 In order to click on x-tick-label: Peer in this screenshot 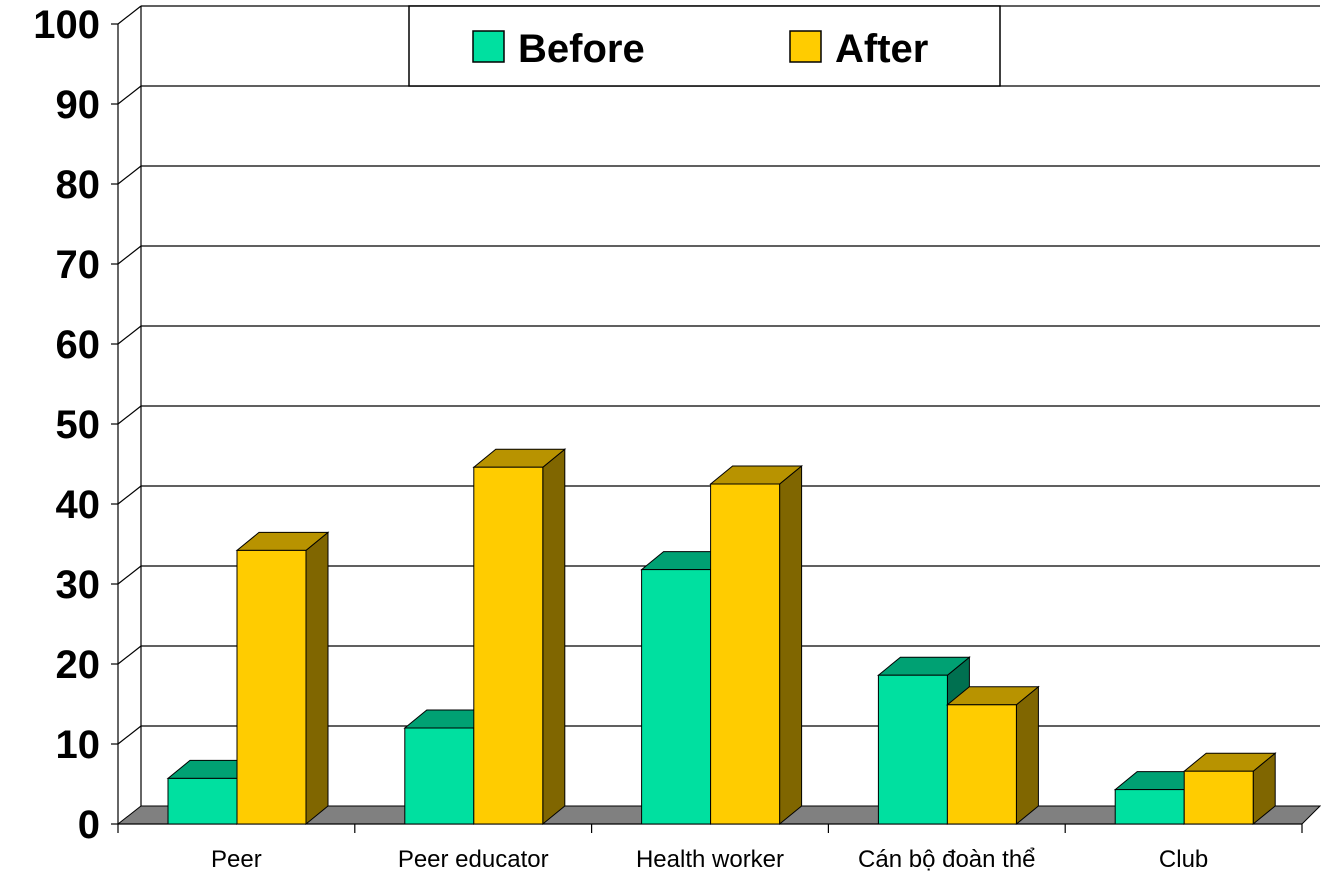, I will do `click(236, 859)`.